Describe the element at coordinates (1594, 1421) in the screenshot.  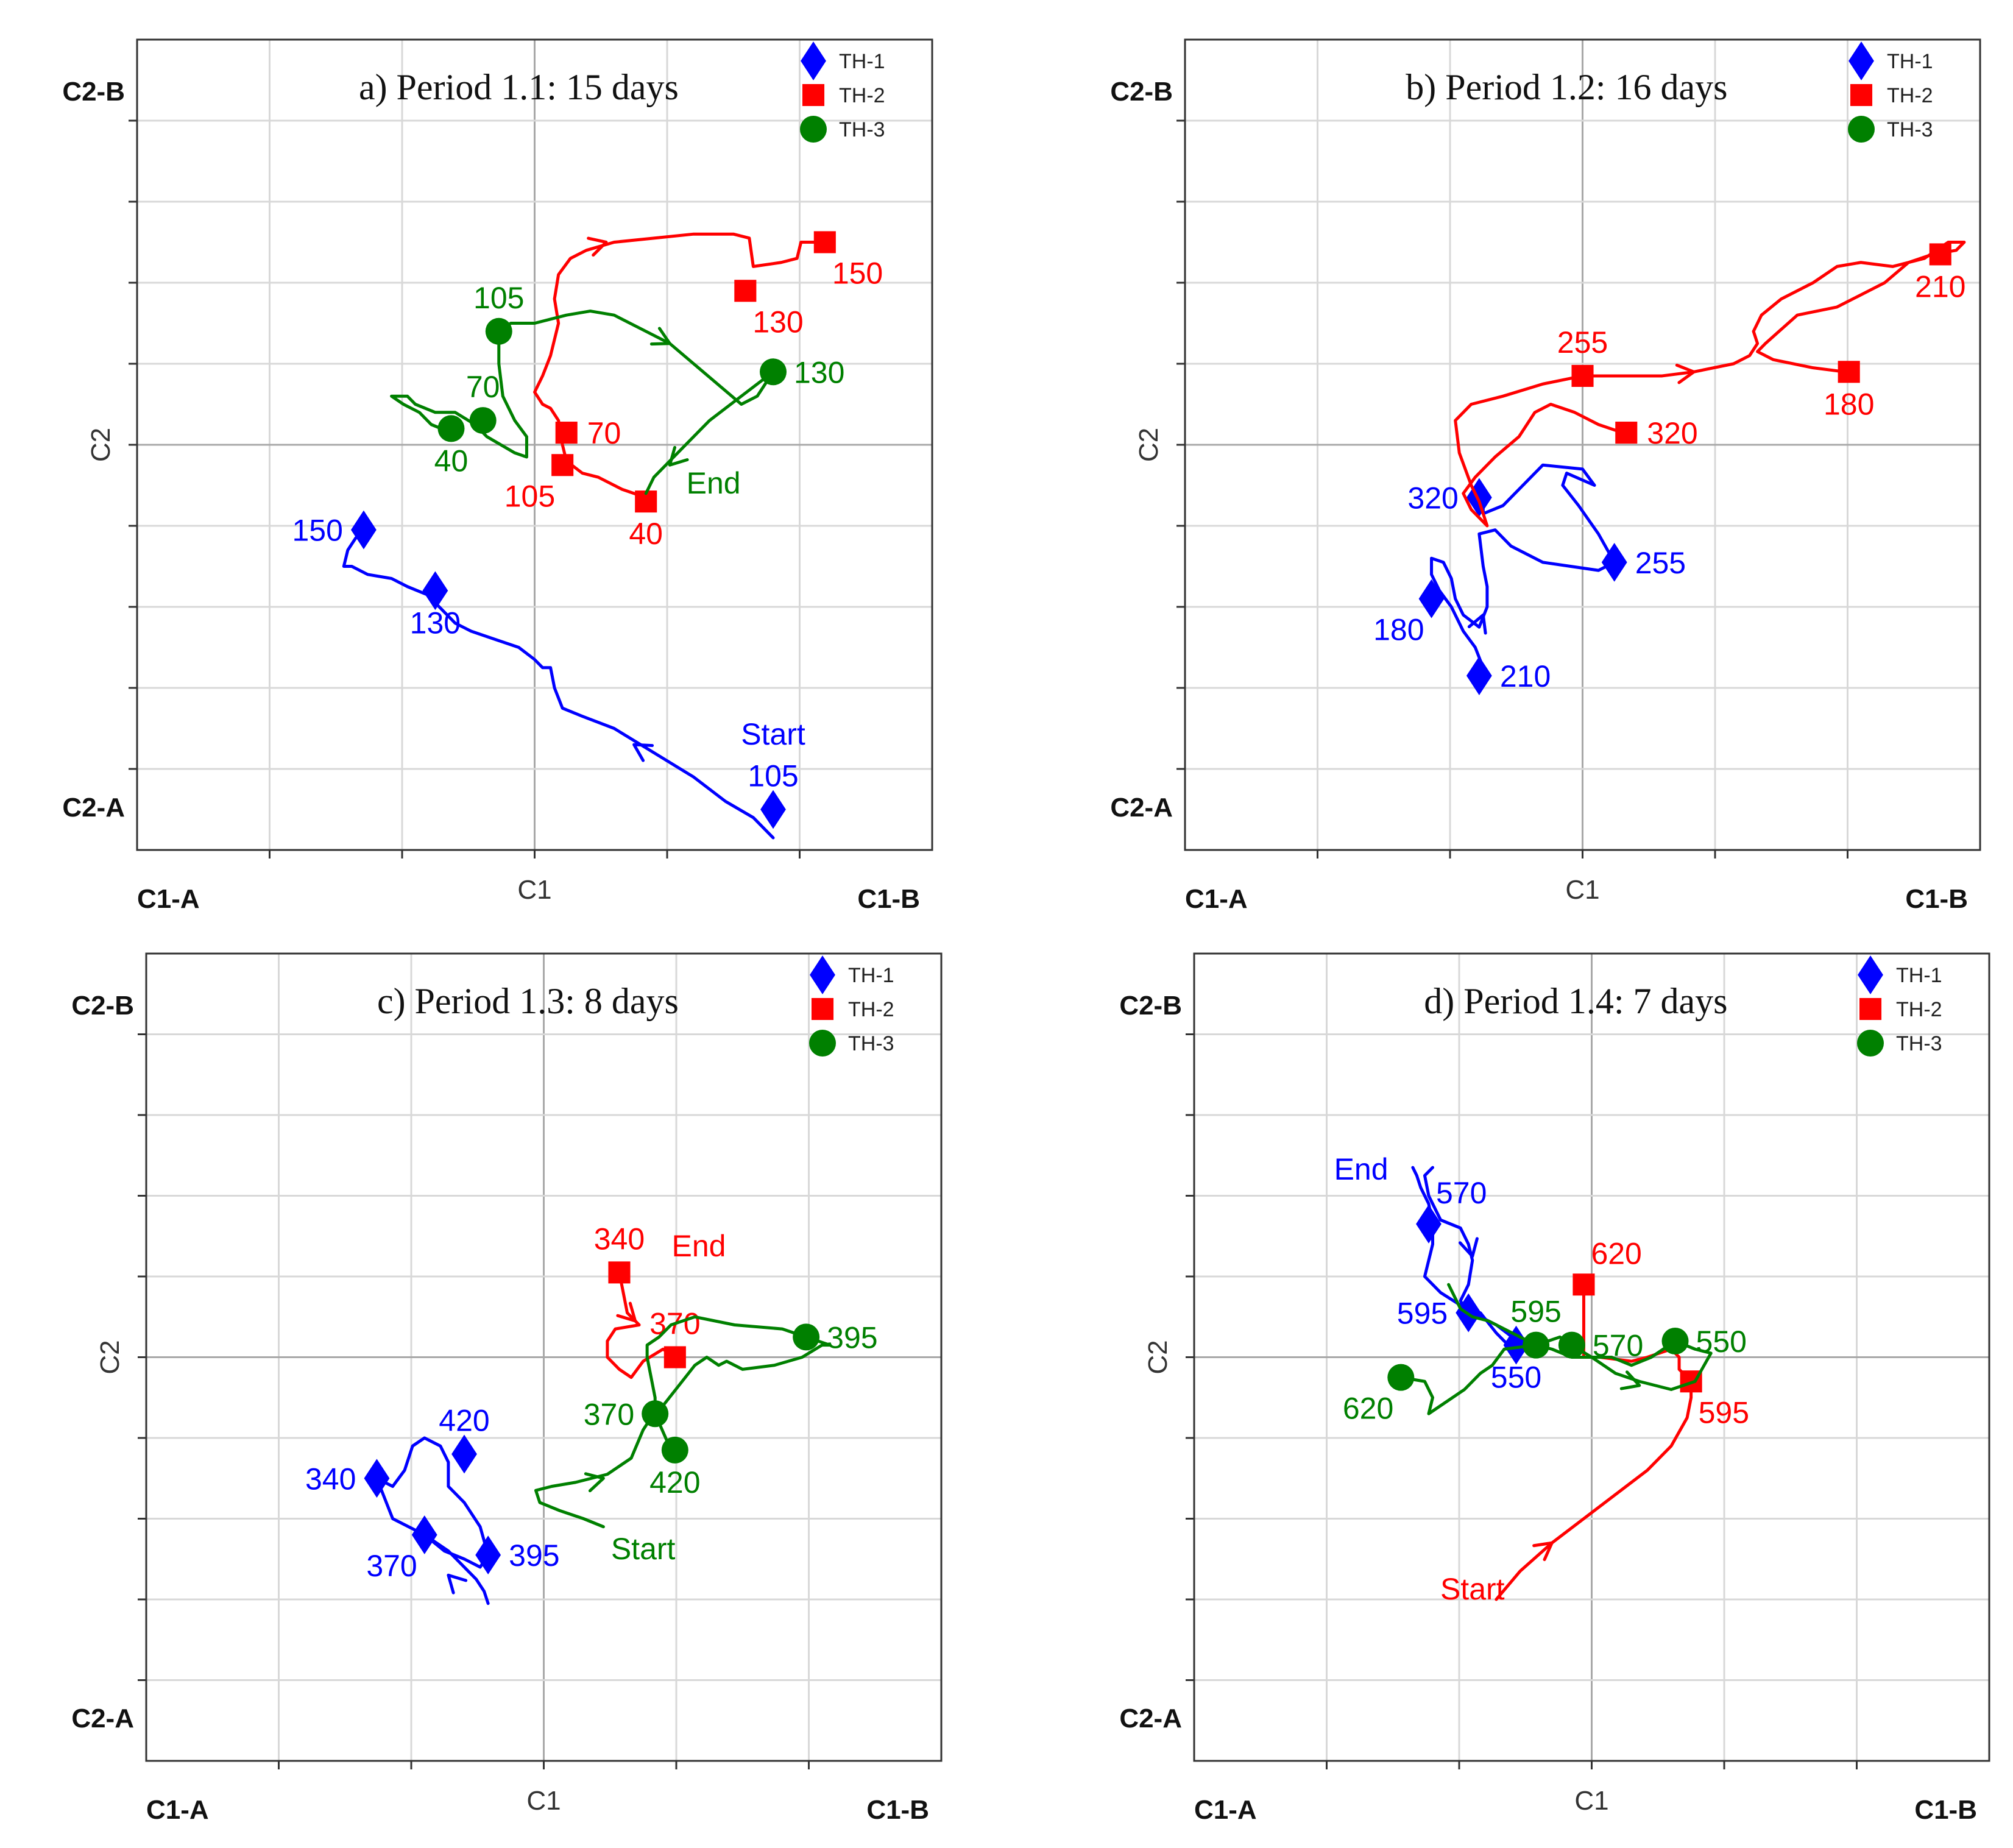
I see `series-th-2: 620 595 Start` at that location.